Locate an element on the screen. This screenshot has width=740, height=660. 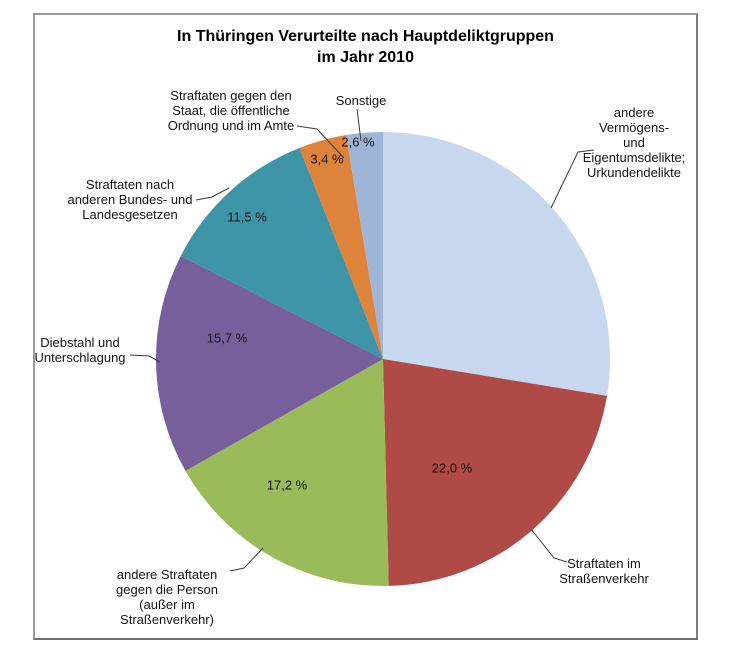
leader-line-diebstahl is located at coordinates (145, 358).